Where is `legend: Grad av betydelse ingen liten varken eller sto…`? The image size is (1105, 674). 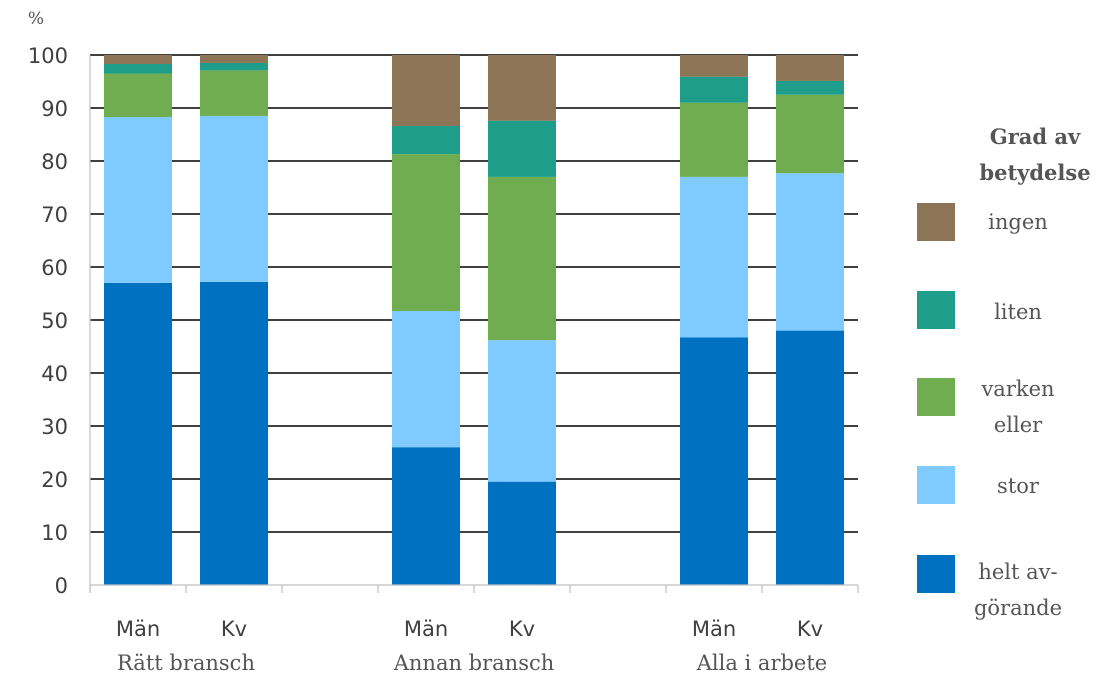 legend: Grad av betydelse ingen liten varken eller sto… is located at coordinates (1004, 372).